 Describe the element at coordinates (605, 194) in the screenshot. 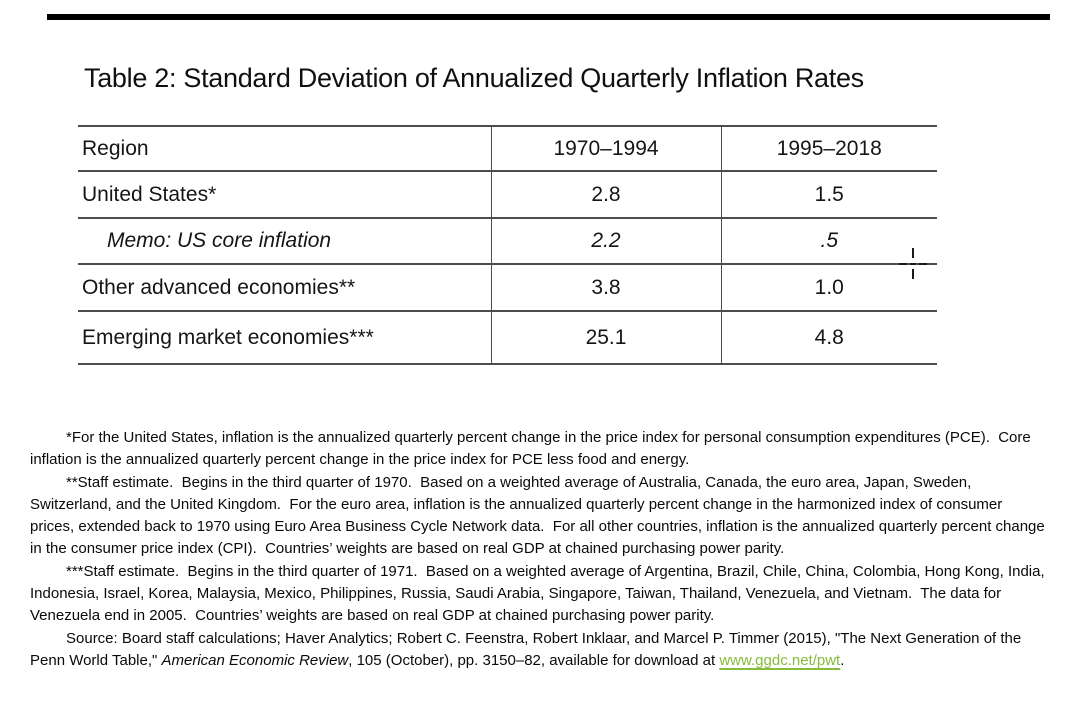

I see `value-cell: 2.8` at that location.